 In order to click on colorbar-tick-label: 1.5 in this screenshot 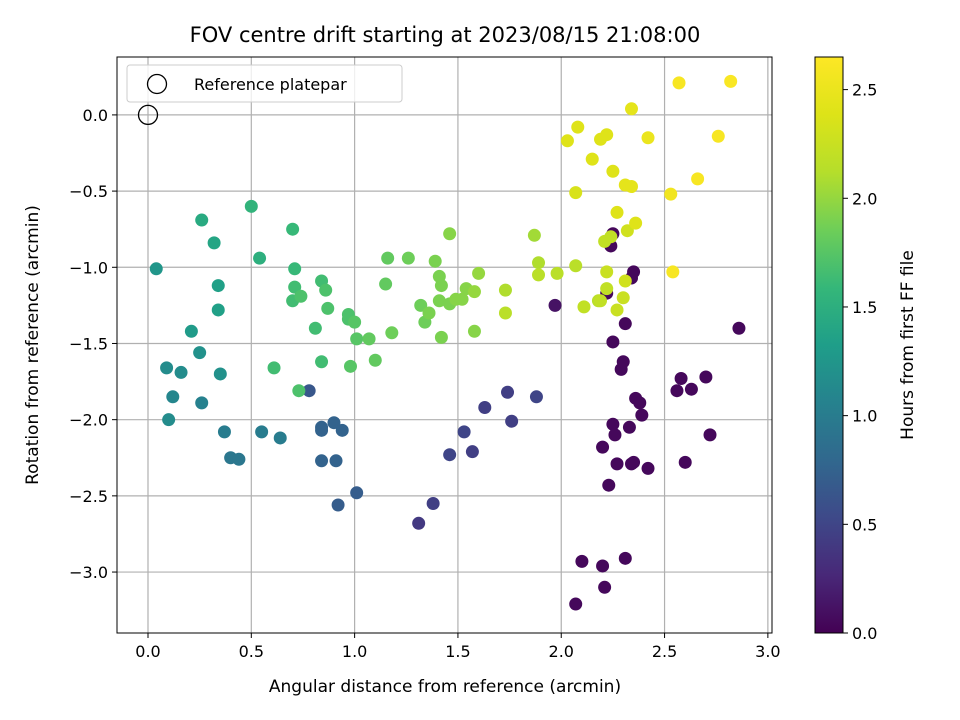, I will do `click(864, 307)`.